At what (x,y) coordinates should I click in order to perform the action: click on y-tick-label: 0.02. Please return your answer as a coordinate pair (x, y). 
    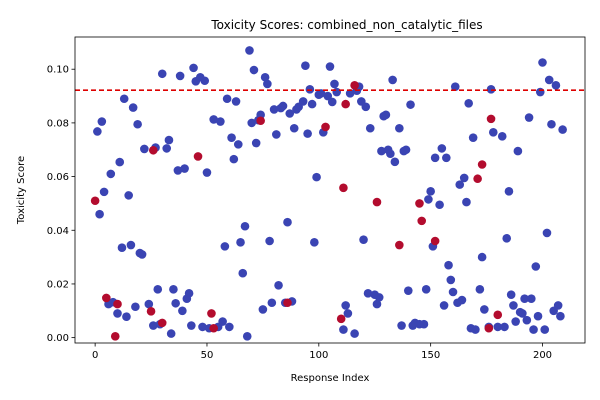
    Looking at the image, I should click on (58, 284).